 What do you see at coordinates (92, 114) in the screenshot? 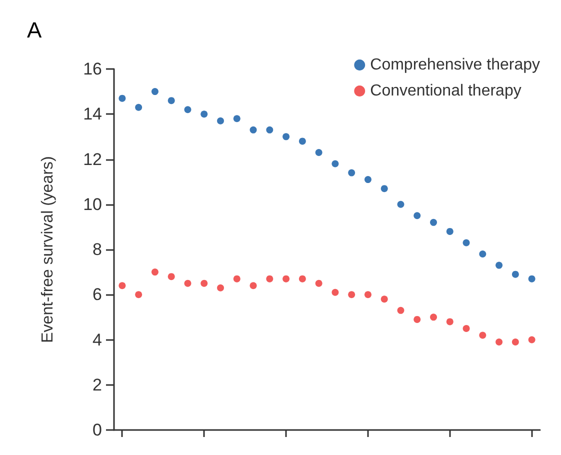
I see `y-tick-label: 14` at bounding box center [92, 114].